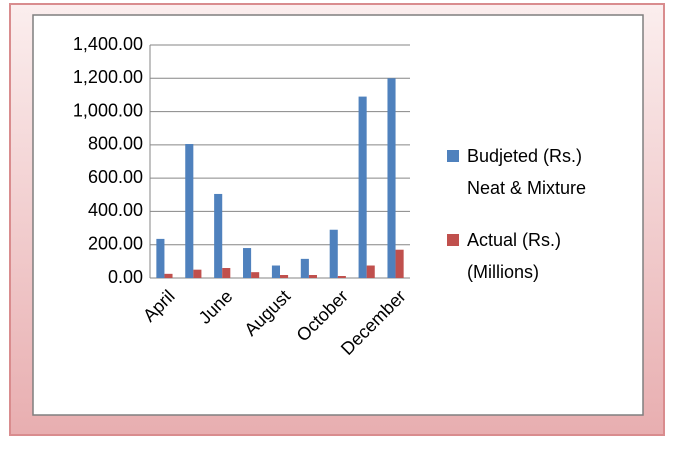  What do you see at coordinates (125, 277) in the screenshot?
I see `y-tick-label: 0.00` at bounding box center [125, 277].